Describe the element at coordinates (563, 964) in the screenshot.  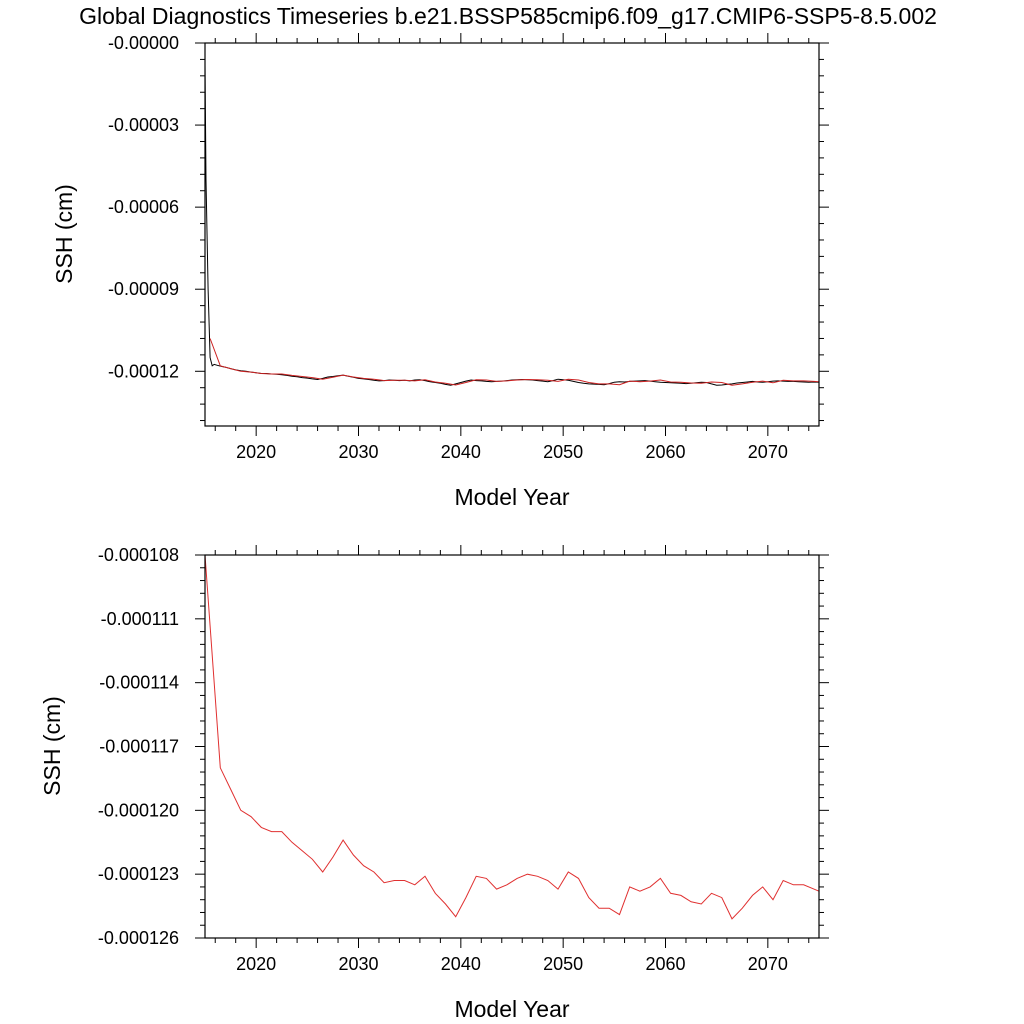
I see `bottom-x-tick-label: 2050` at that location.